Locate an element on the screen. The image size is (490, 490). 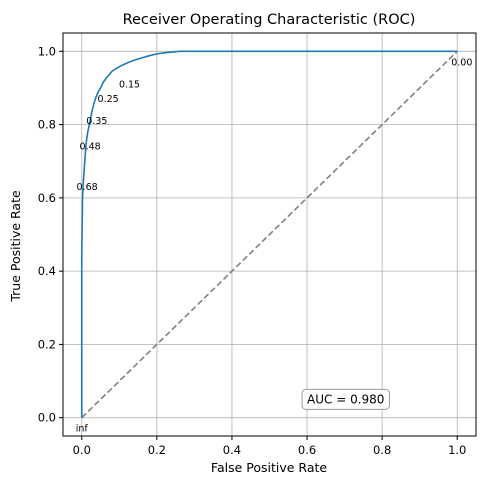
y-tick-label: 1.0 is located at coordinates (47, 51).